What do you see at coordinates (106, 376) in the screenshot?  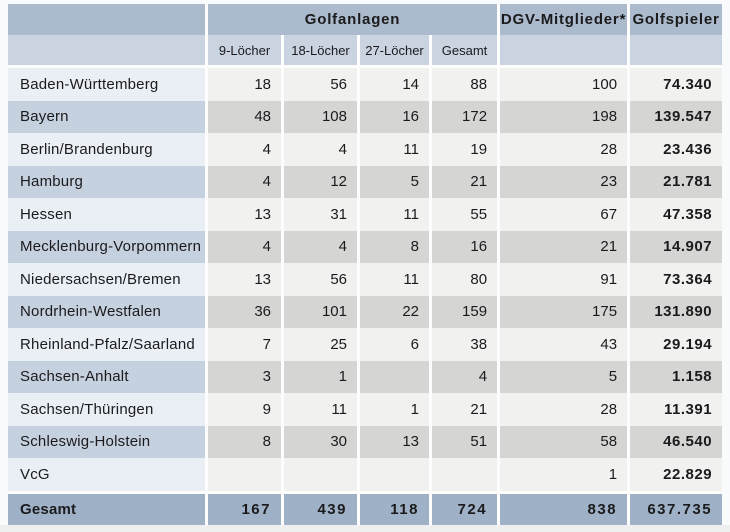 I see `state-label: Sachsen-Anhalt` at bounding box center [106, 376].